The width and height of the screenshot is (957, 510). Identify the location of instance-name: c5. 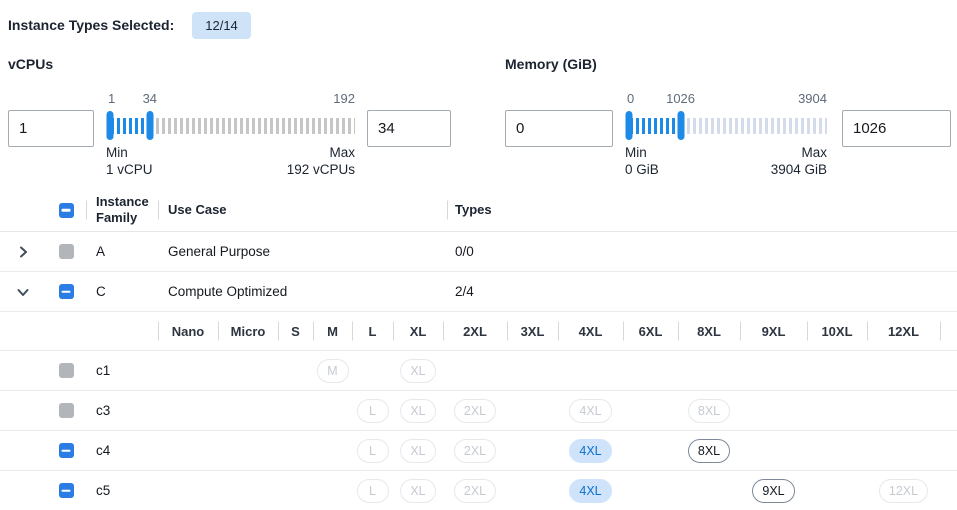
(103, 490).